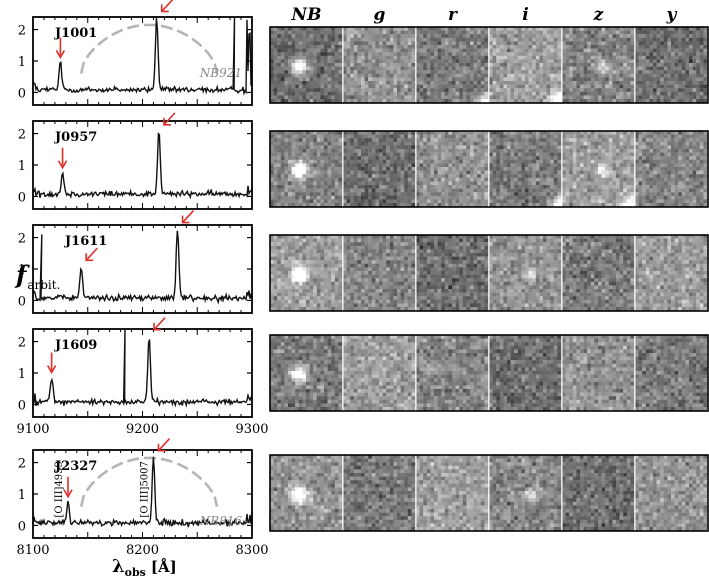  I want to click on filter-name-label: NB921, so click(220, 73).